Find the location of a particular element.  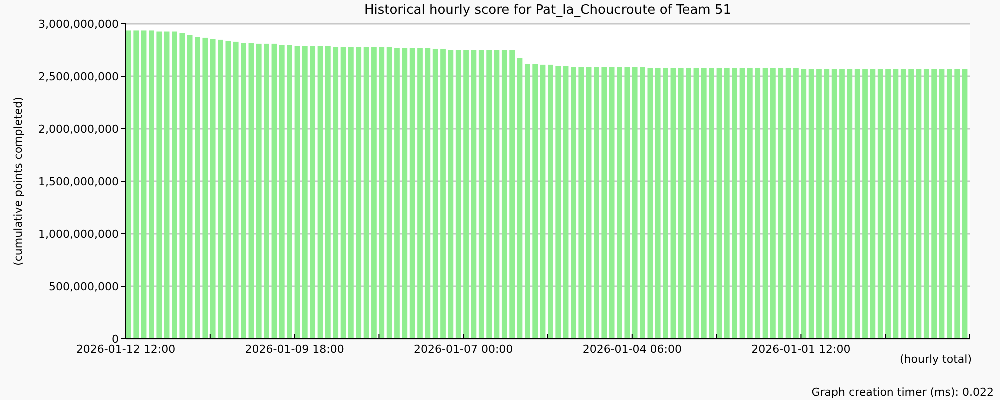

y-tick-label: 500,000,000 is located at coordinates (84, 287).